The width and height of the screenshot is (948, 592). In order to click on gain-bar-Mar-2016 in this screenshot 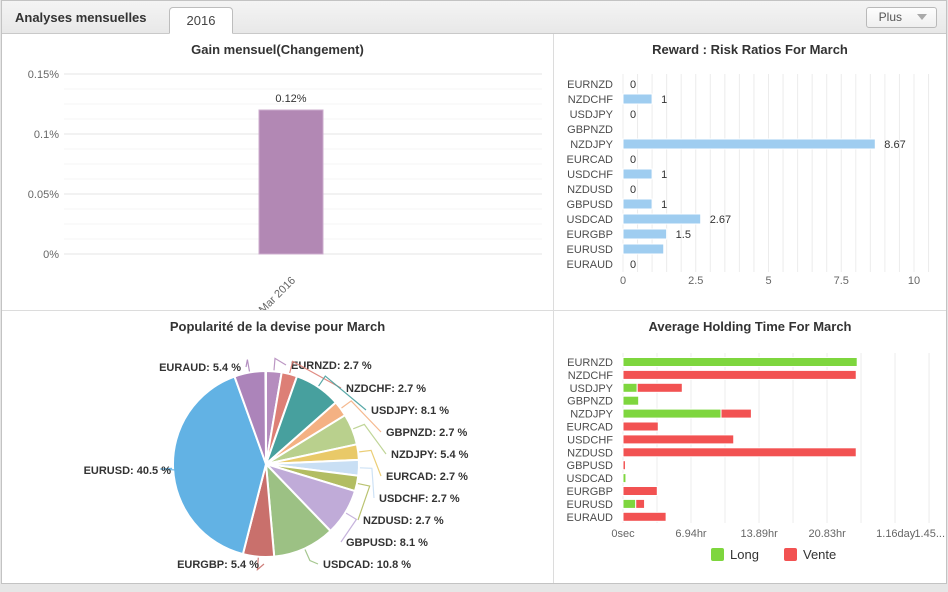, I will do `click(291, 182)`.